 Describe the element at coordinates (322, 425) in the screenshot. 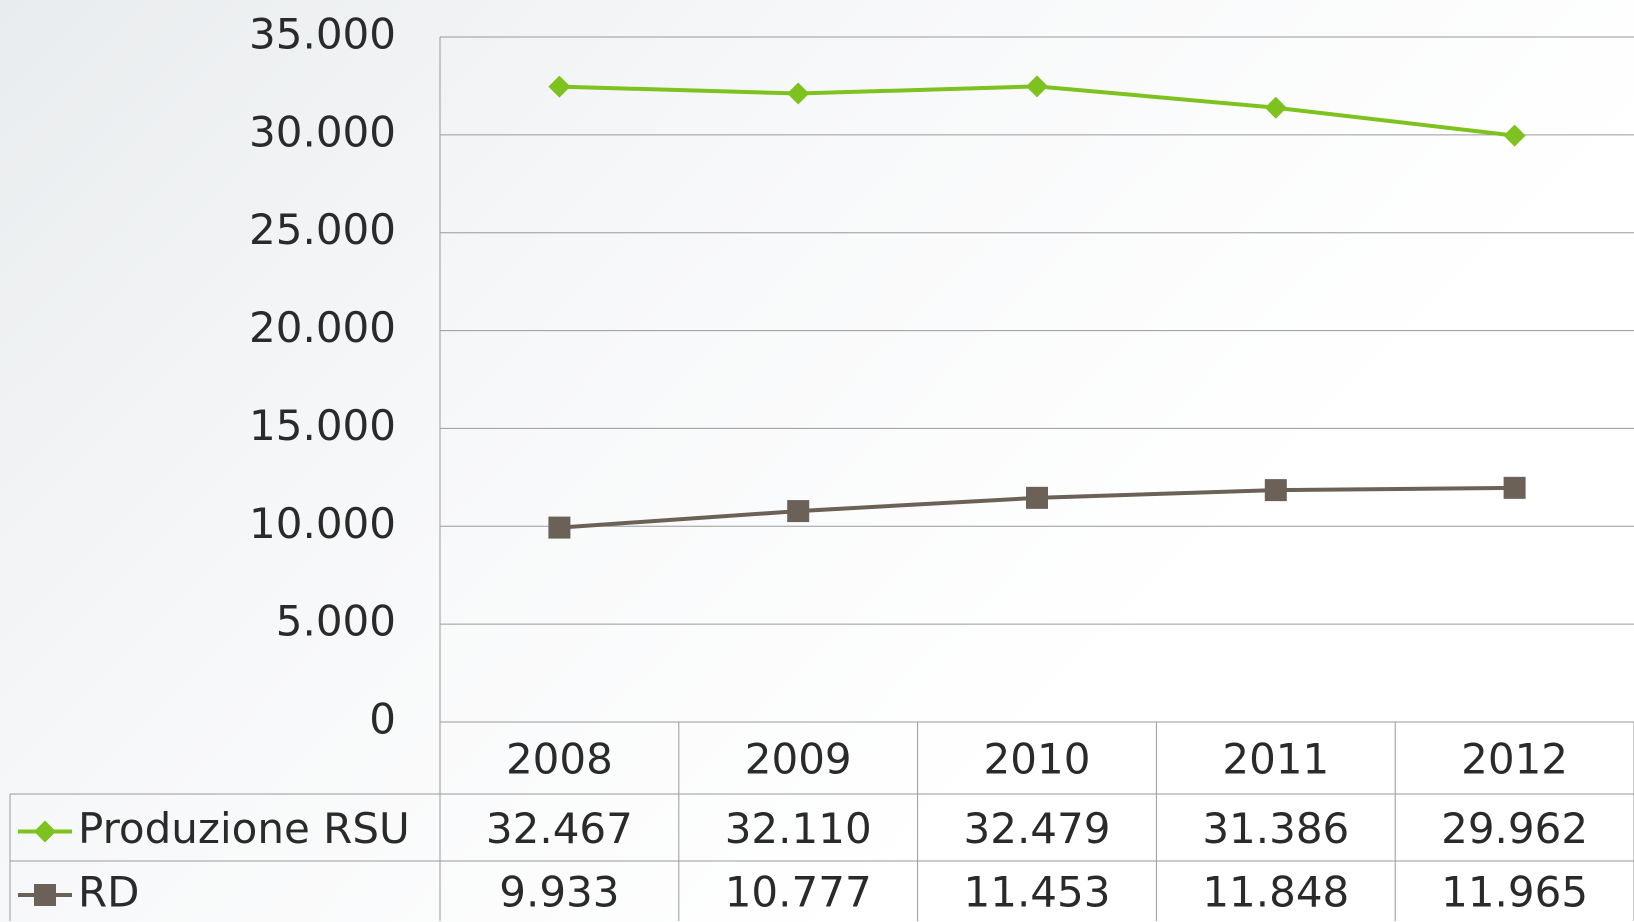

I see `y-tick-label: 15.000` at that location.